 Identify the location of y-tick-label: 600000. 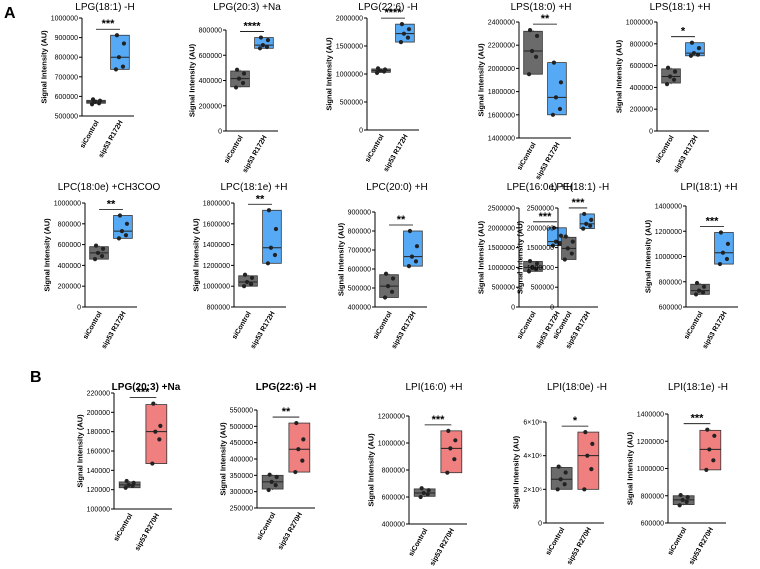
(66, 97).